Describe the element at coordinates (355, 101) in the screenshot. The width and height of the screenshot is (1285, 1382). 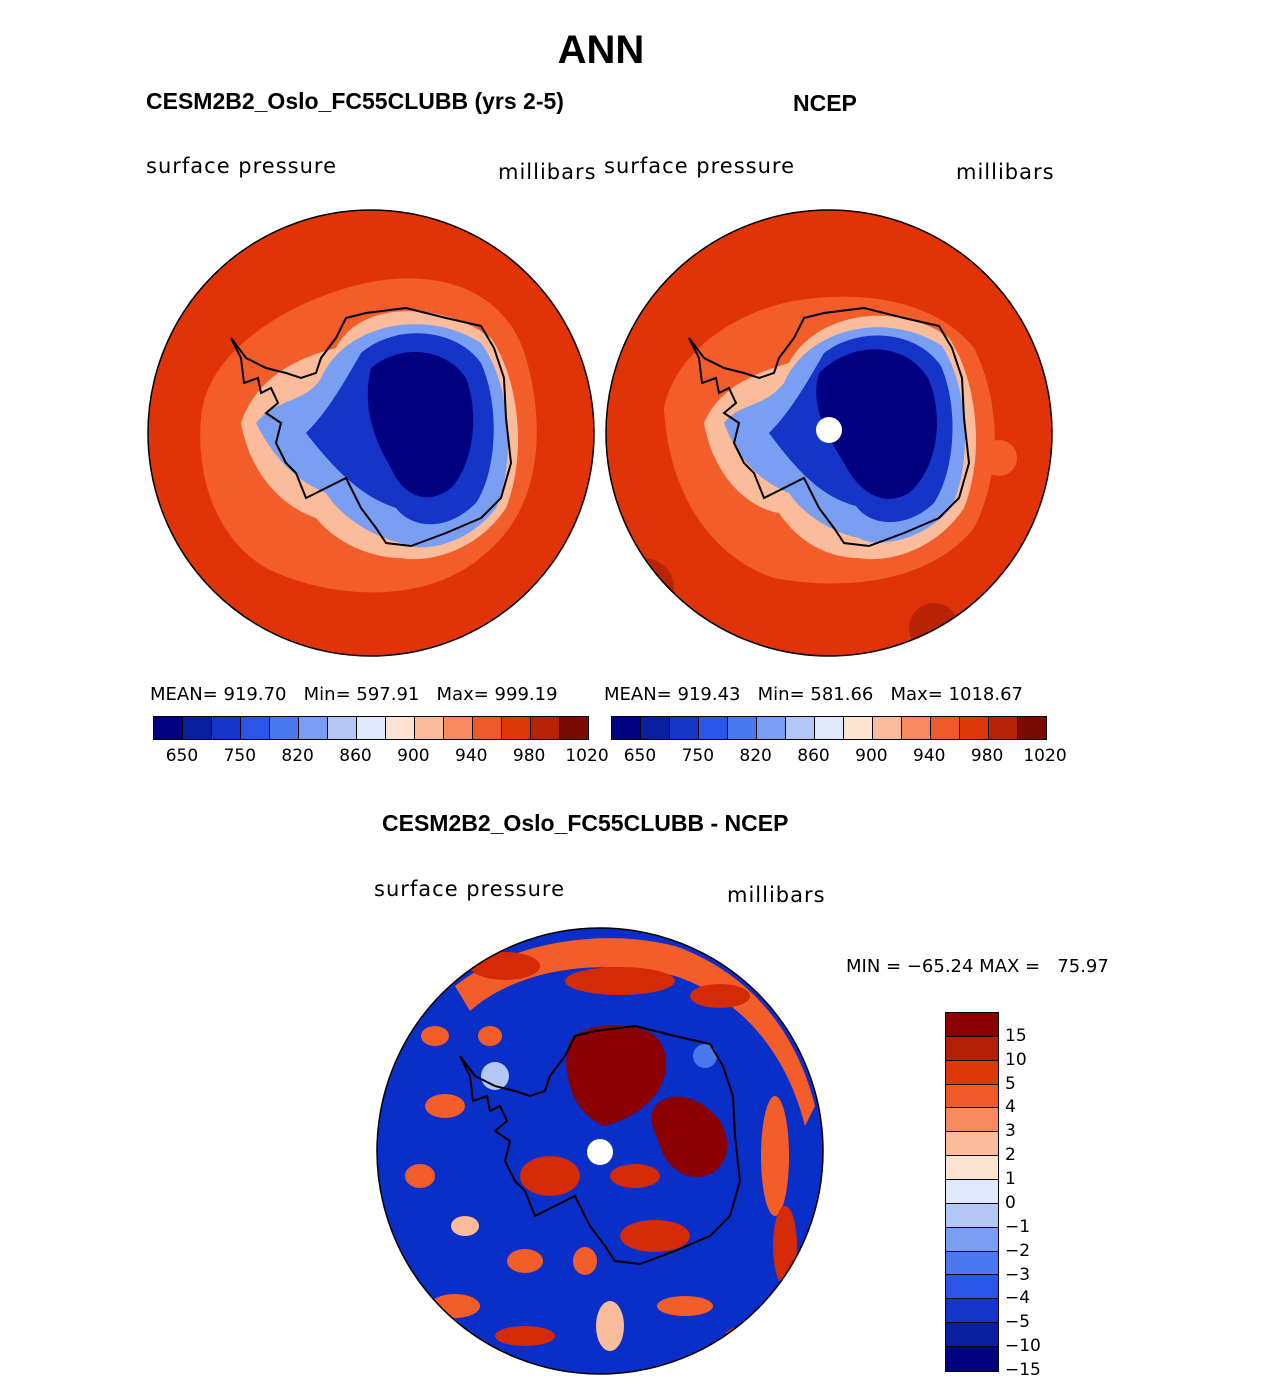
I see `panel-1-title: CESM2B2_Oslo_FC55CLUBB (yrs 2-5)` at that location.